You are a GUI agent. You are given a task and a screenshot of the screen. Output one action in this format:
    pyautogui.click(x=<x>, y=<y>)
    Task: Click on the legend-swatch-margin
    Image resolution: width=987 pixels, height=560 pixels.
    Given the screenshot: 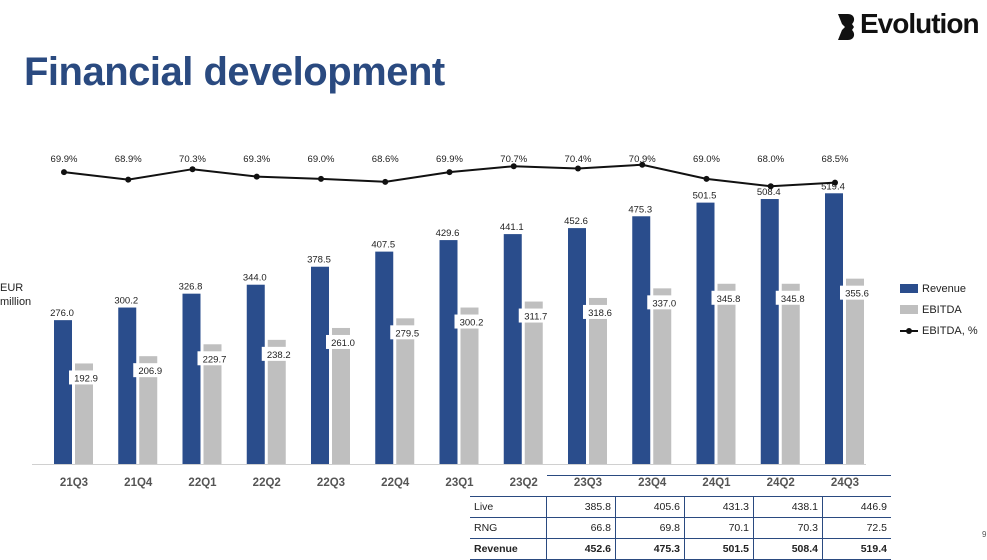 What is the action you would take?
    pyautogui.click(x=909, y=330)
    